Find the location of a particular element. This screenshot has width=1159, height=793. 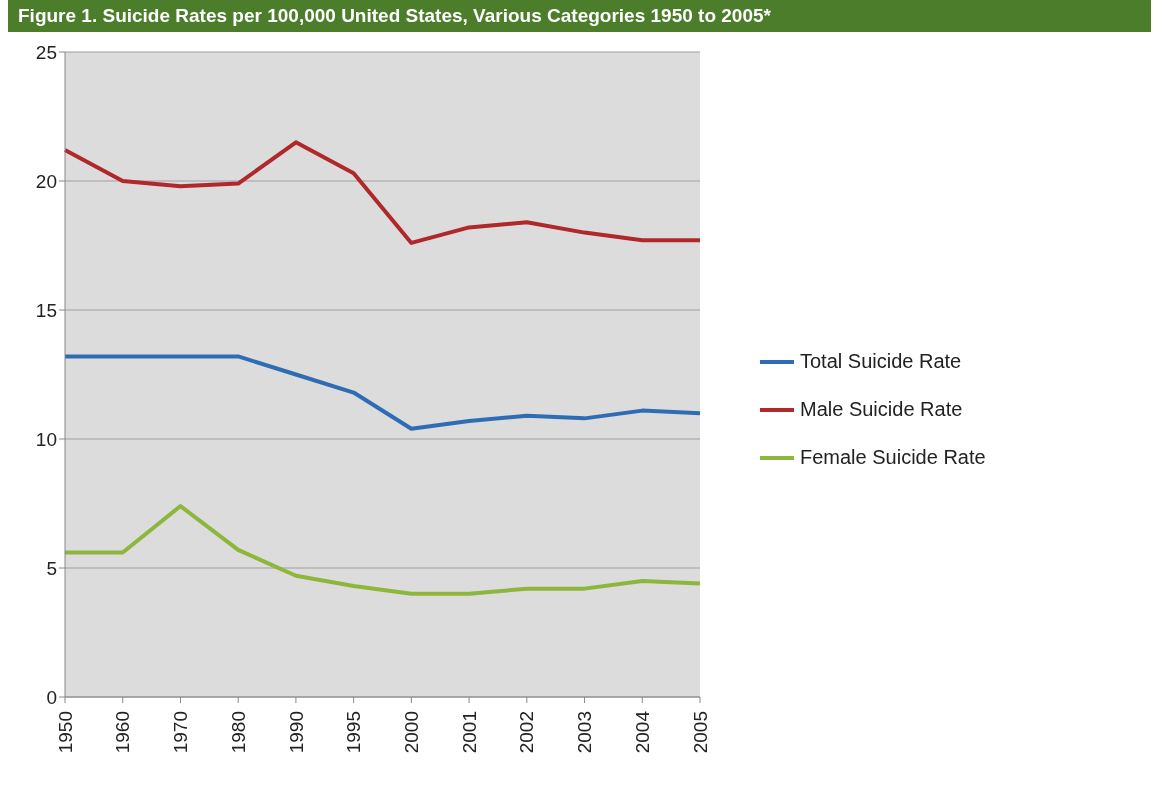

x-tick-label: 1970 is located at coordinates (181, 732).